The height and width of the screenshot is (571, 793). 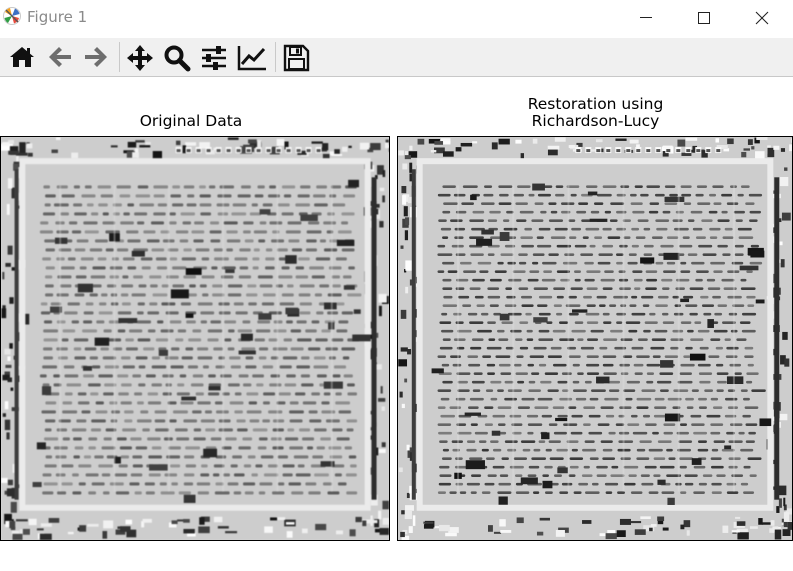 I want to click on pan-button, so click(x=140, y=57).